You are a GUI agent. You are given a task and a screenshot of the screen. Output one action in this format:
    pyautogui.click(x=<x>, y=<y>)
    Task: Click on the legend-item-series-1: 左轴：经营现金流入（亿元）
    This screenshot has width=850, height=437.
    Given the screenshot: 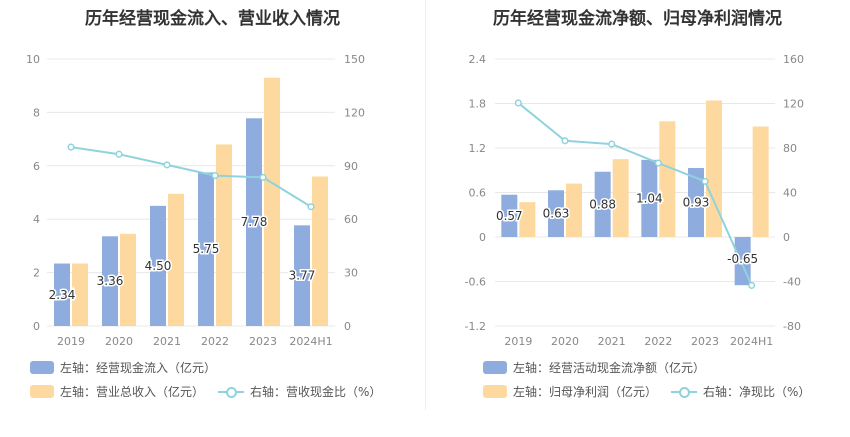 What is the action you would take?
    pyautogui.click(x=123, y=367)
    